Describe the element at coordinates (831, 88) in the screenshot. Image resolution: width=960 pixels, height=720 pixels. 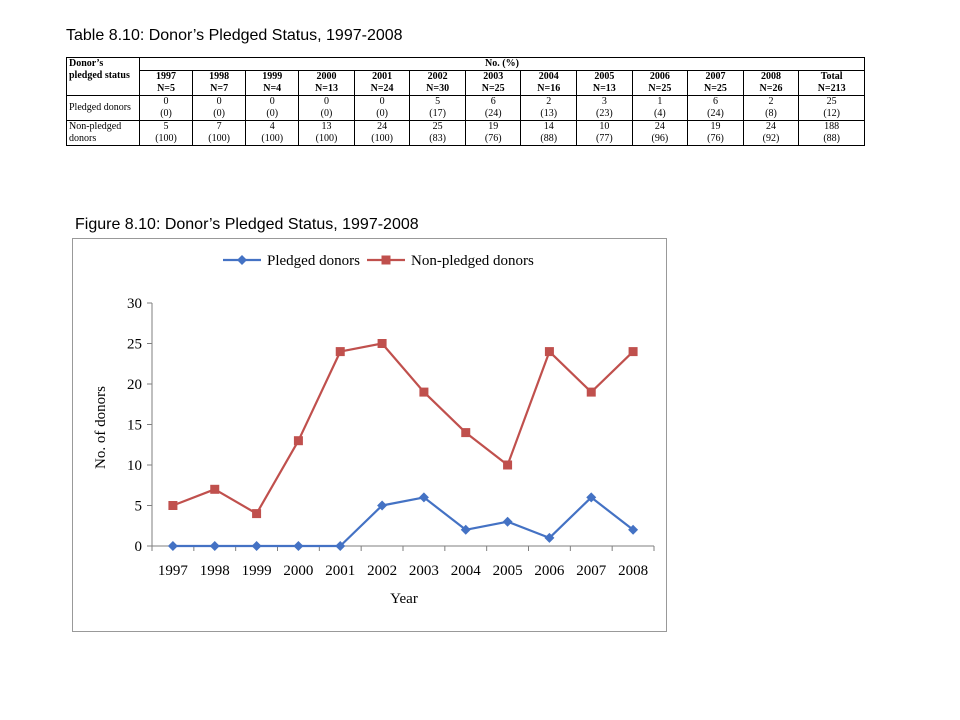
I see `column-count: N=213` at that location.